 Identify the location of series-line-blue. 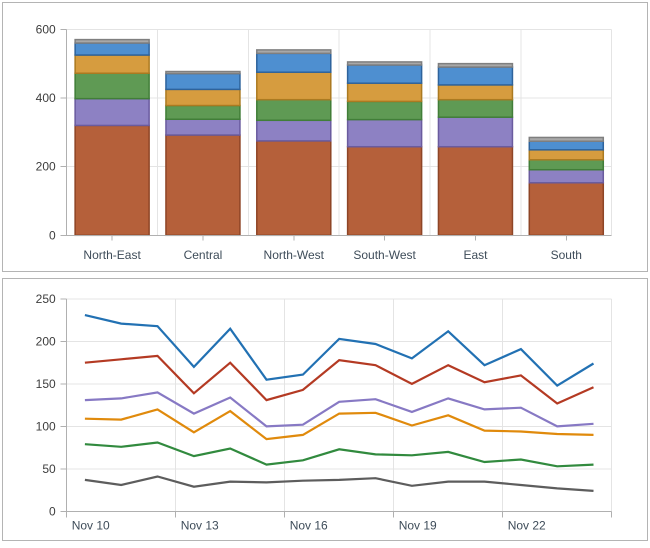
(339, 350).